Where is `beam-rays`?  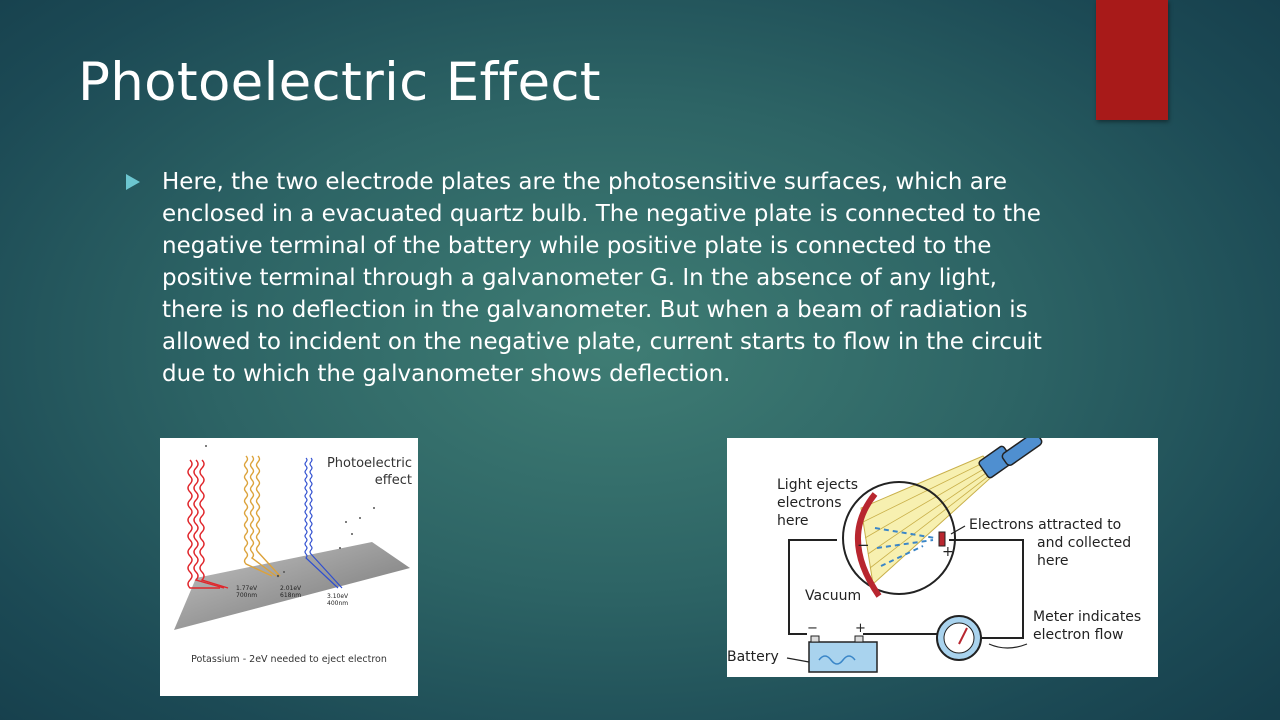
beam-rays is located at coordinates (929, 515).